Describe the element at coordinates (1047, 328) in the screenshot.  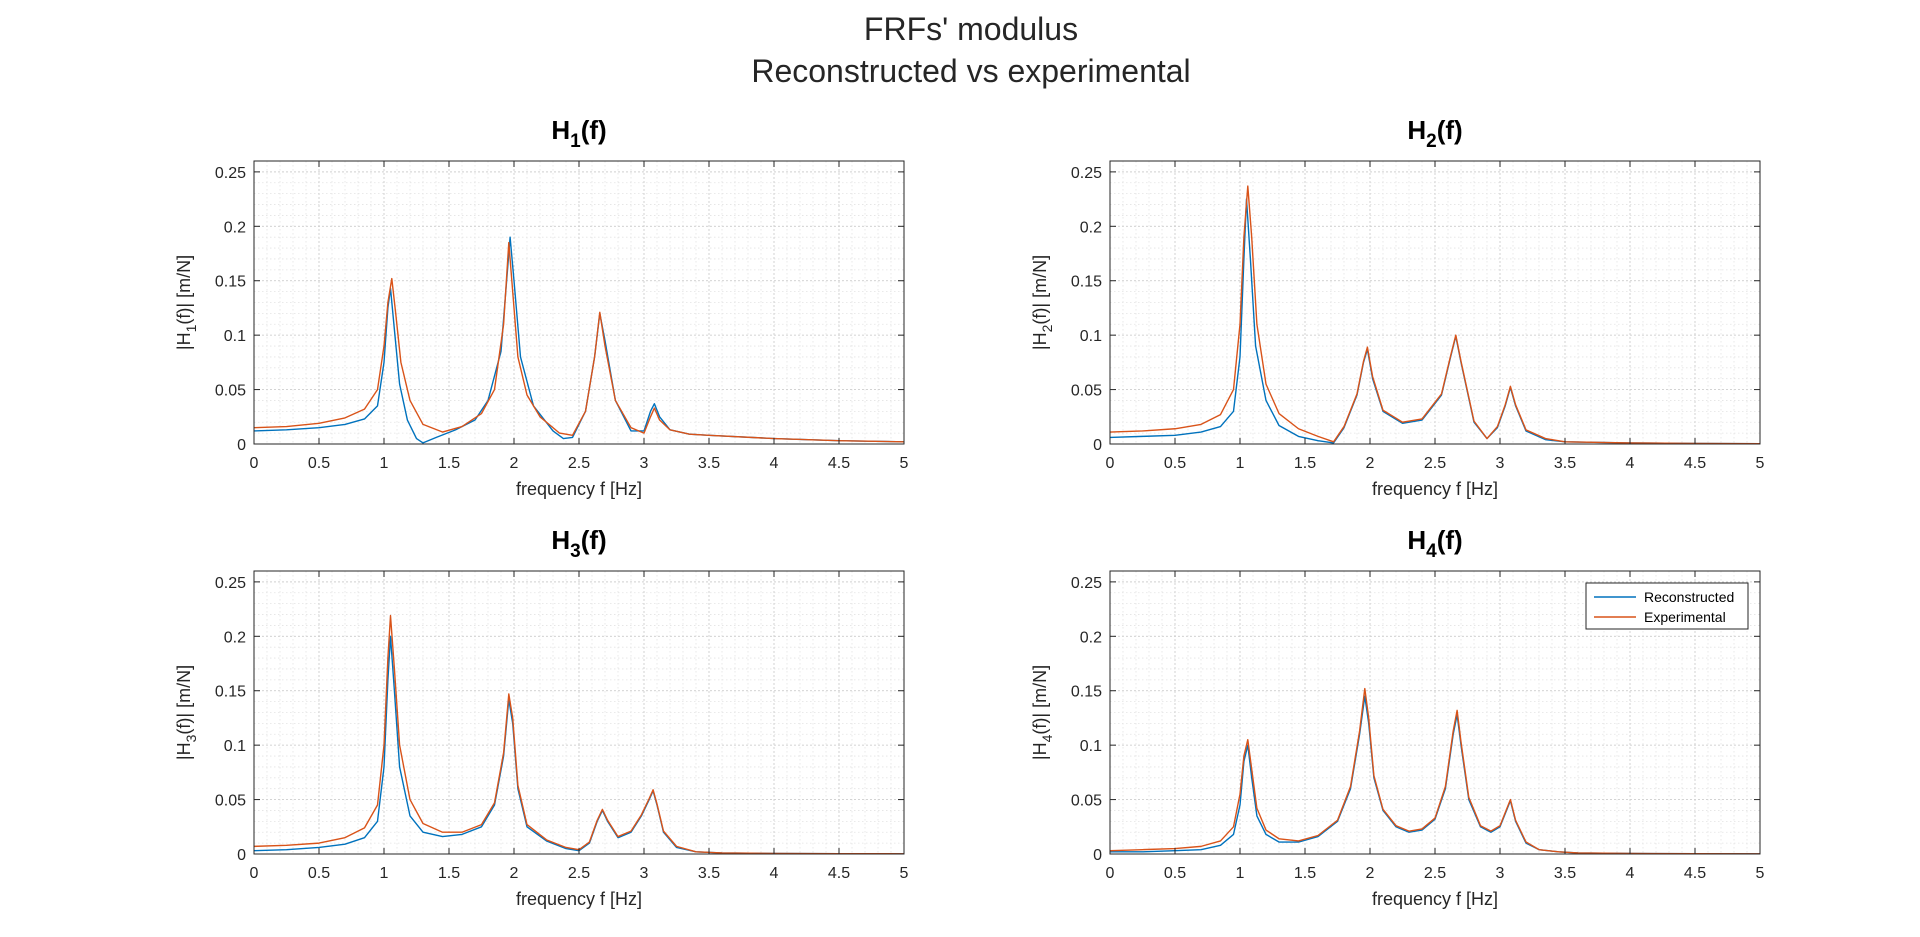
I see `y-axis-label-subscript: 2` at that location.